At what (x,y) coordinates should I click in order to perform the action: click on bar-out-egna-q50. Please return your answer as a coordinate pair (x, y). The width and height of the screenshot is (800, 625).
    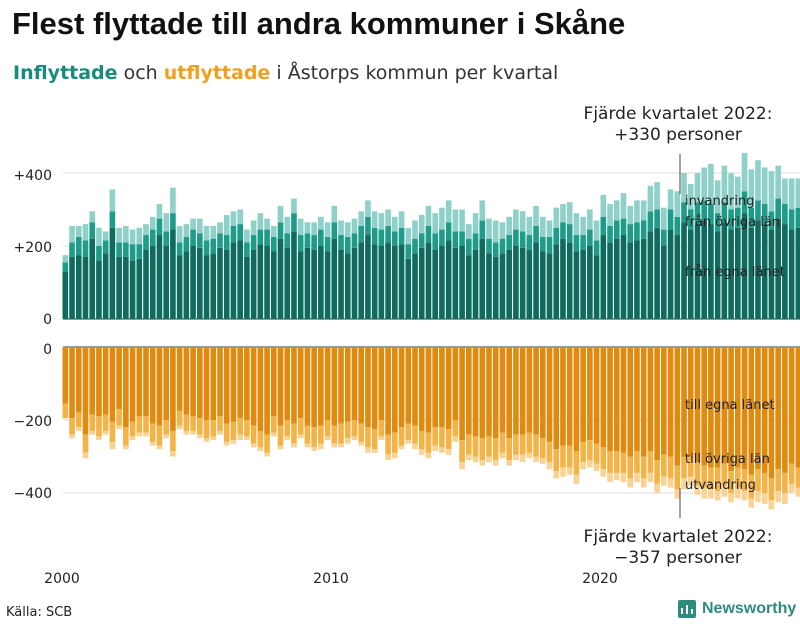
    Looking at the image, I should click on (401, 387).